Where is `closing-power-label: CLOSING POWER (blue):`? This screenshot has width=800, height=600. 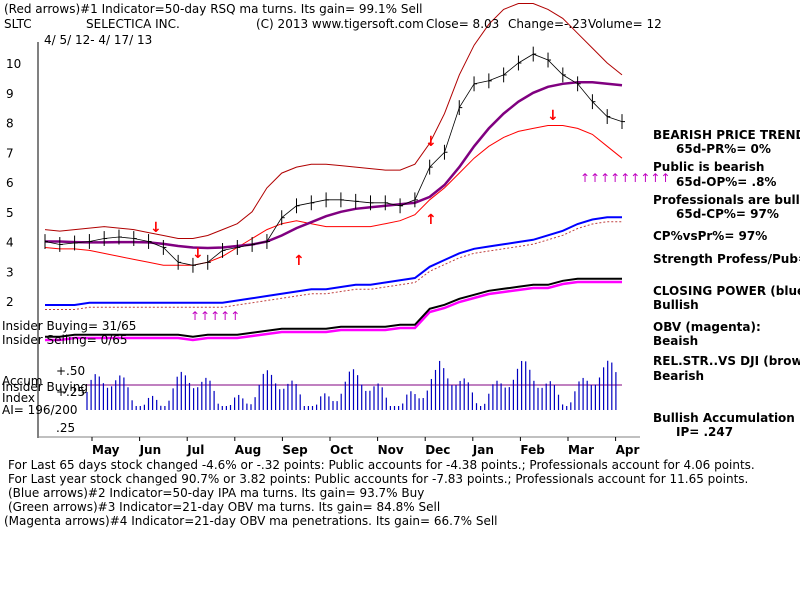
closing-power-label: CLOSING POWER (blue): is located at coordinates (726, 291).